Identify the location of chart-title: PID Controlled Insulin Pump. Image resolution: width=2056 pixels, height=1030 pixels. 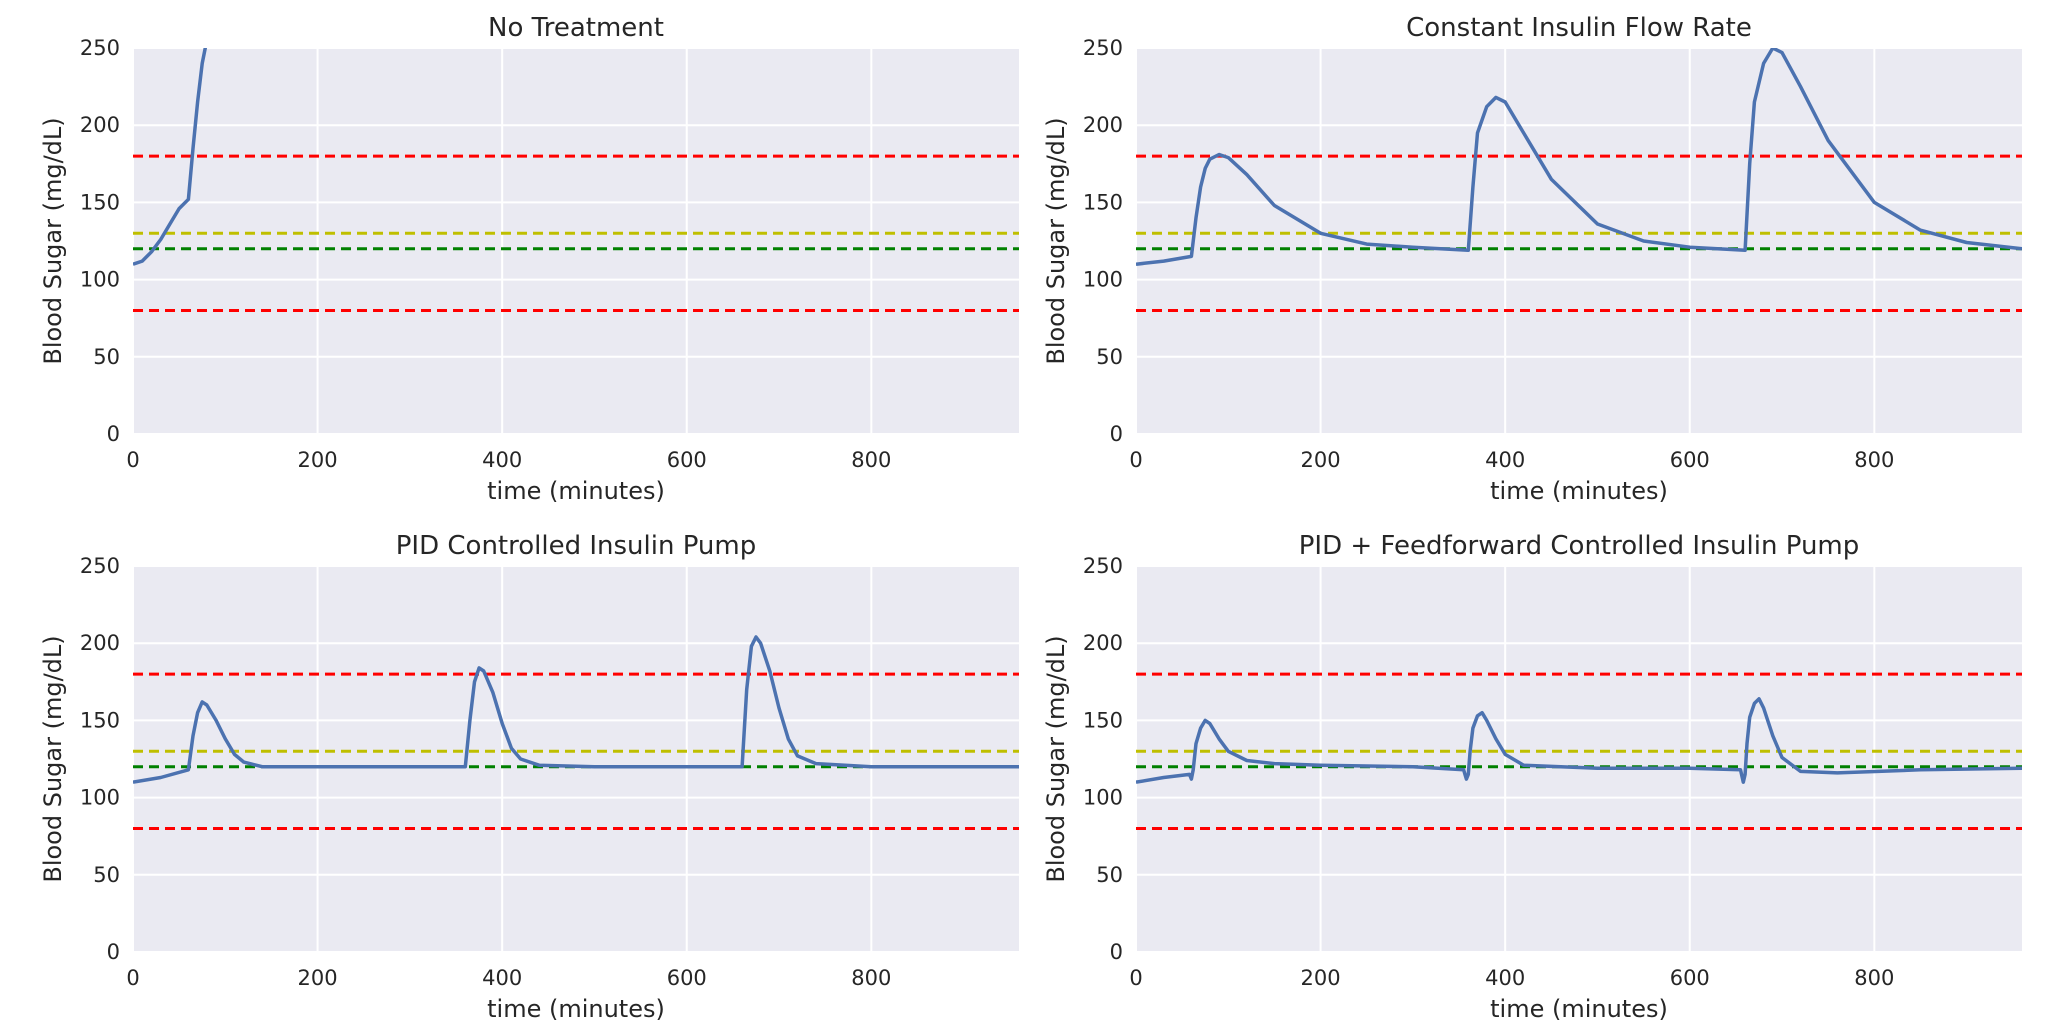
(576, 546).